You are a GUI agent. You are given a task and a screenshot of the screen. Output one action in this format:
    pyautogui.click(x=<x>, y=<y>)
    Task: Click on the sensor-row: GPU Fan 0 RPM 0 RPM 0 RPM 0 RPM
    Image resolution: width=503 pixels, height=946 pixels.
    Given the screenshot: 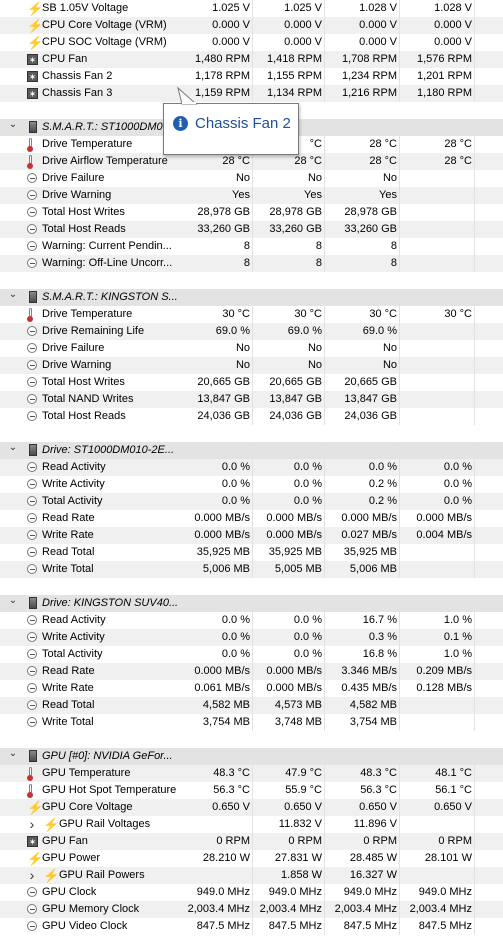 What is the action you would take?
    pyautogui.click(x=251, y=842)
    